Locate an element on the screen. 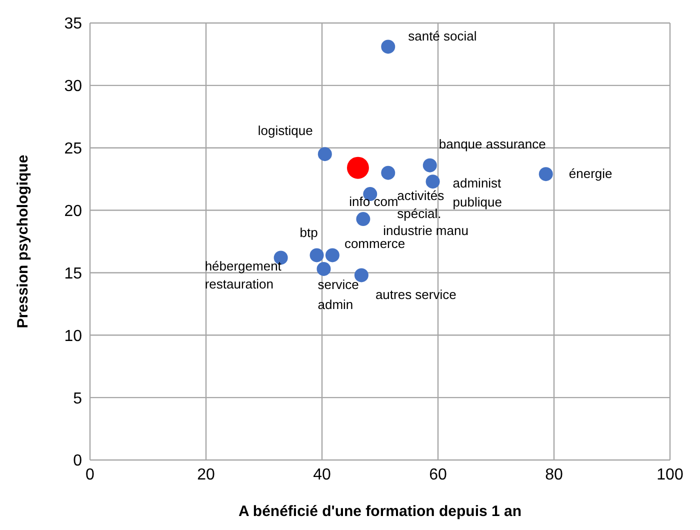  data-label: industrie manu is located at coordinates (425, 230).